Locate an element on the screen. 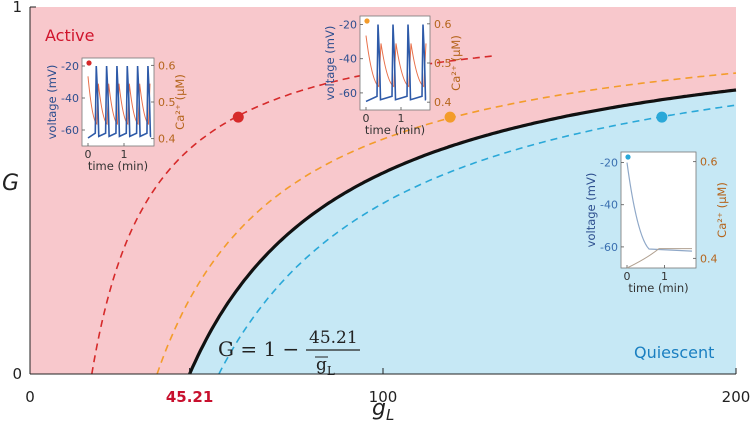 This screenshot has width=754, height=422. inset-orange-left-tick-label-2: -60 is located at coordinates (348, 93).